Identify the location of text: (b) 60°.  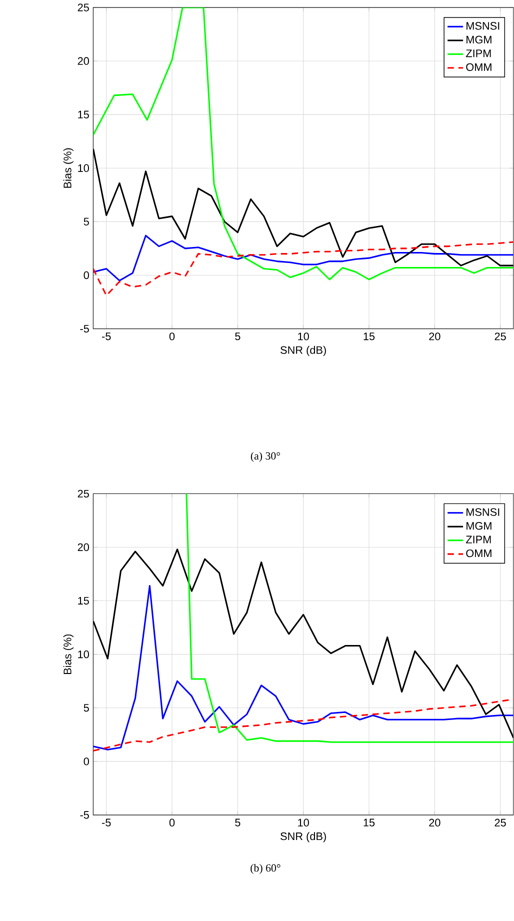
(265, 869).